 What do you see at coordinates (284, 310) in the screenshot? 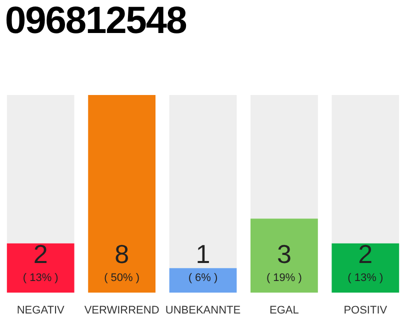
I see `x-tick-label: EGAL` at bounding box center [284, 310].